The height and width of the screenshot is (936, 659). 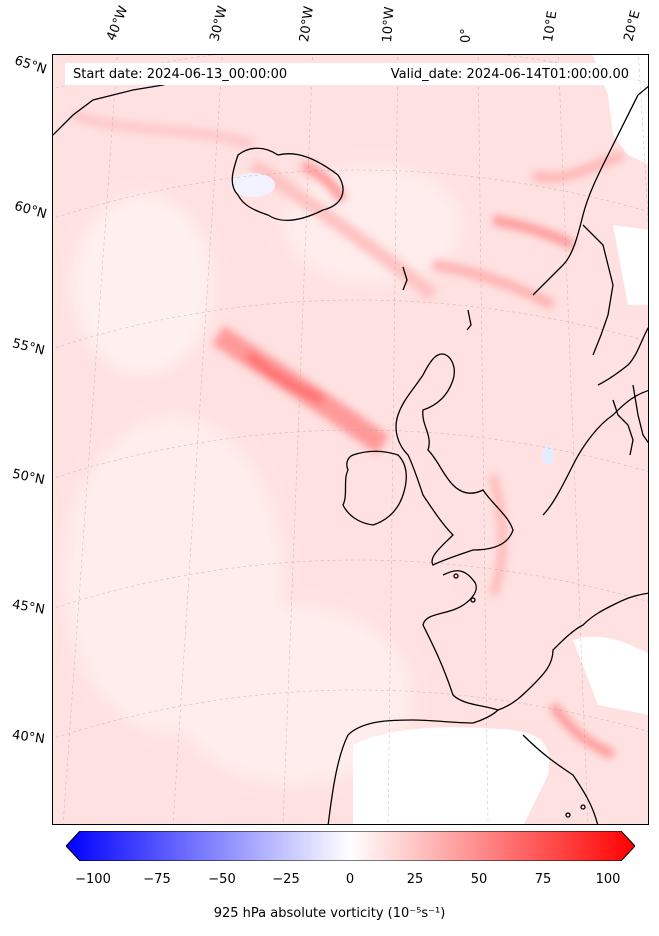 I want to click on lat-label-60n: 60°N, so click(x=30, y=210).